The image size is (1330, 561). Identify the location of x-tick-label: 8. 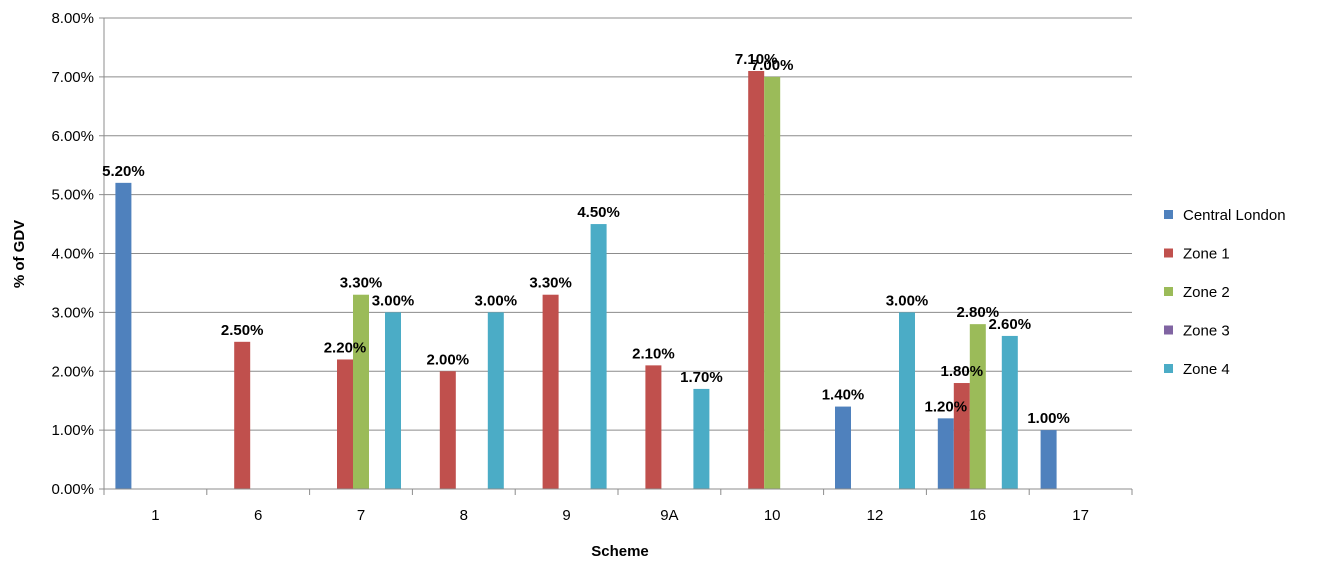
(464, 515).